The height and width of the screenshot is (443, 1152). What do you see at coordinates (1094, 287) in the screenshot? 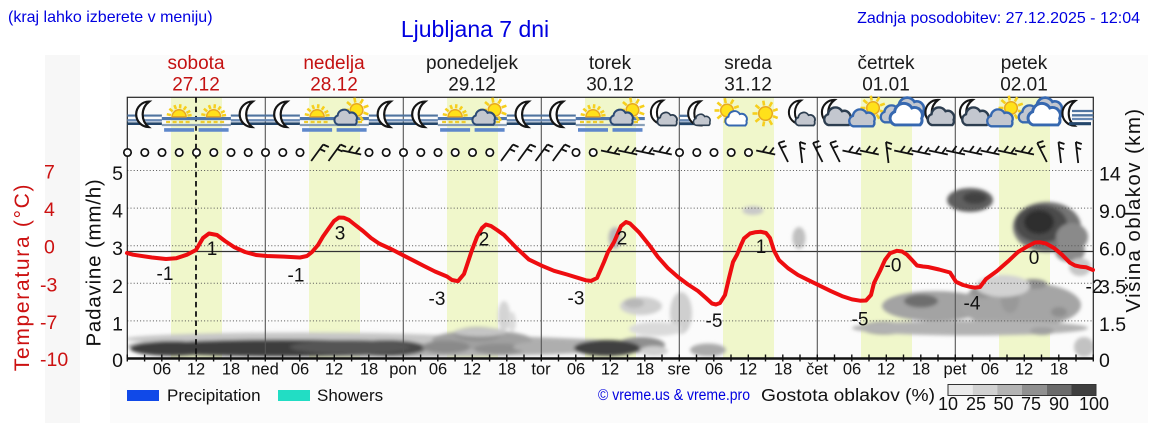
I see `svg-text: -2` at bounding box center [1094, 287].